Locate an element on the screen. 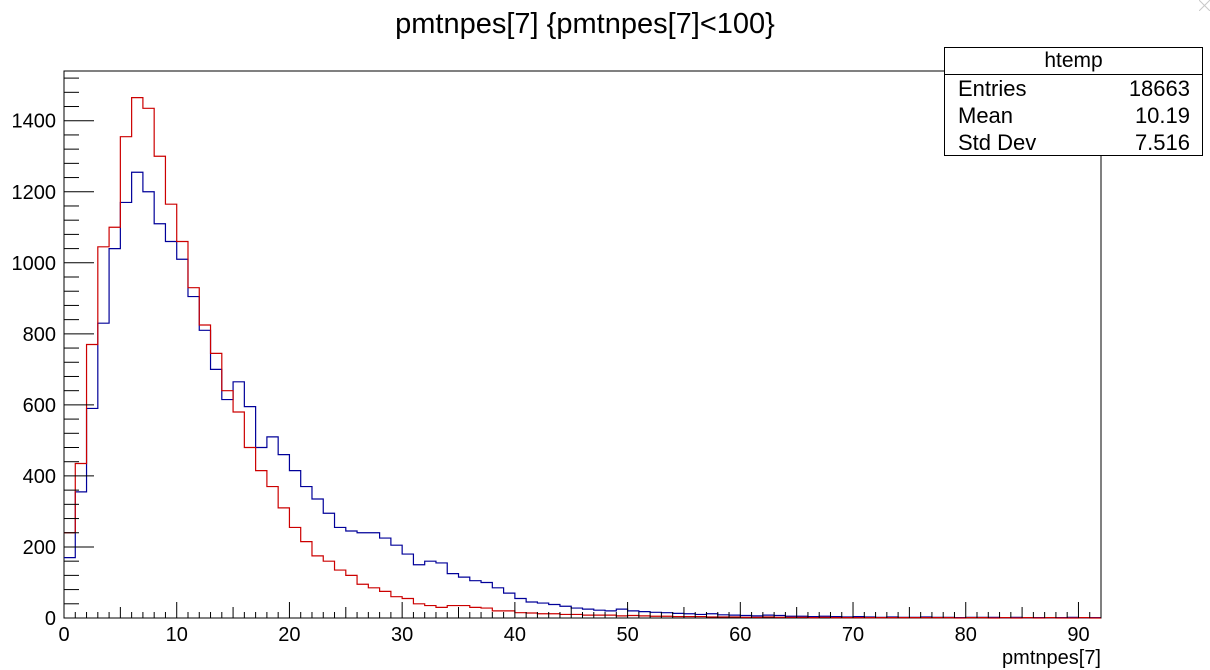 Image resolution: width=1210 pixels, height=670 pixels. stats-label: Mean is located at coordinates (986, 115).